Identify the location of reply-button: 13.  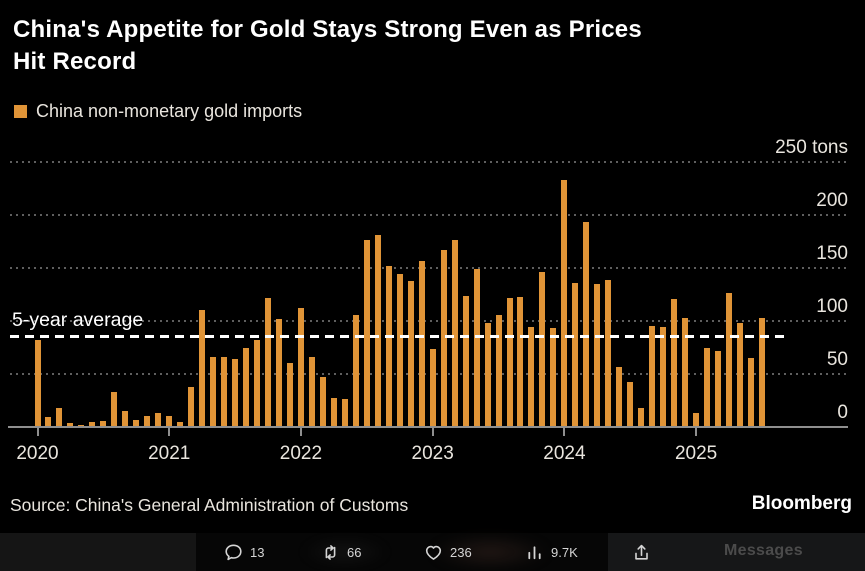
(244, 552).